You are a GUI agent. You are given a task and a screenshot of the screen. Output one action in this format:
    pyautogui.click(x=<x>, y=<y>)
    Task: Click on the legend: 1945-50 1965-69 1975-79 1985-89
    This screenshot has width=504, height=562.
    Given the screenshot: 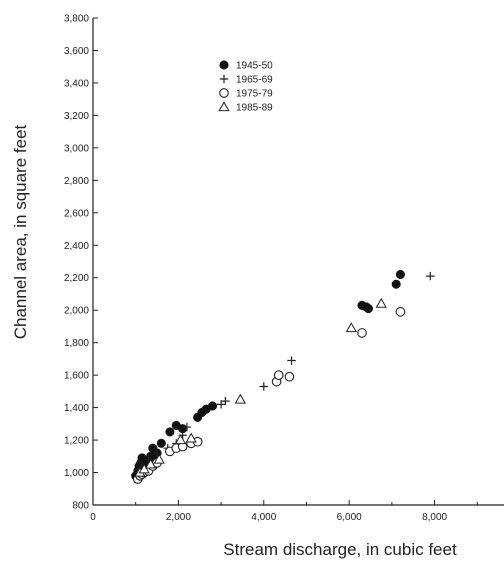 What is the action you would take?
    pyautogui.click(x=245, y=87)
    